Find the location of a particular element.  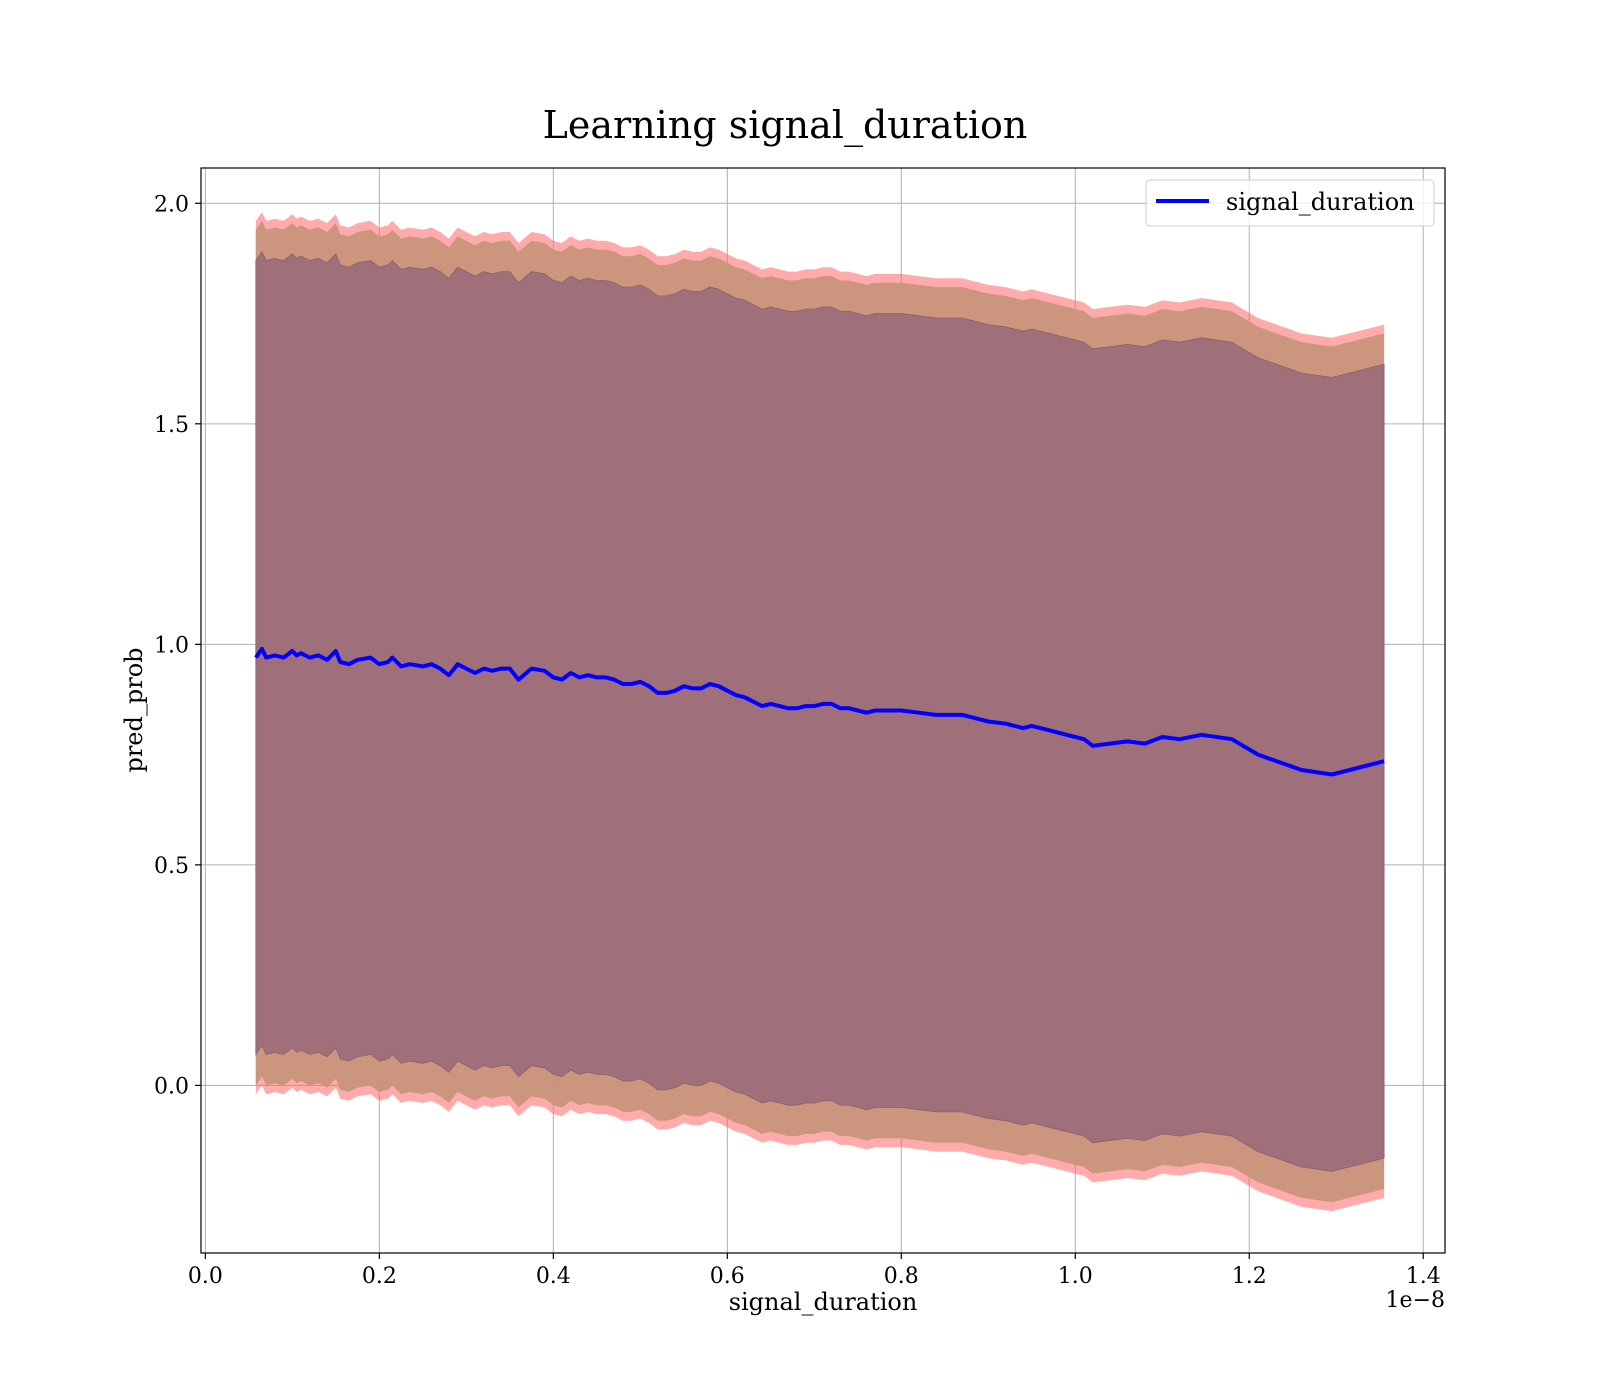

legend-entry-label: signal_duration is located at coordinates (1320, 202).